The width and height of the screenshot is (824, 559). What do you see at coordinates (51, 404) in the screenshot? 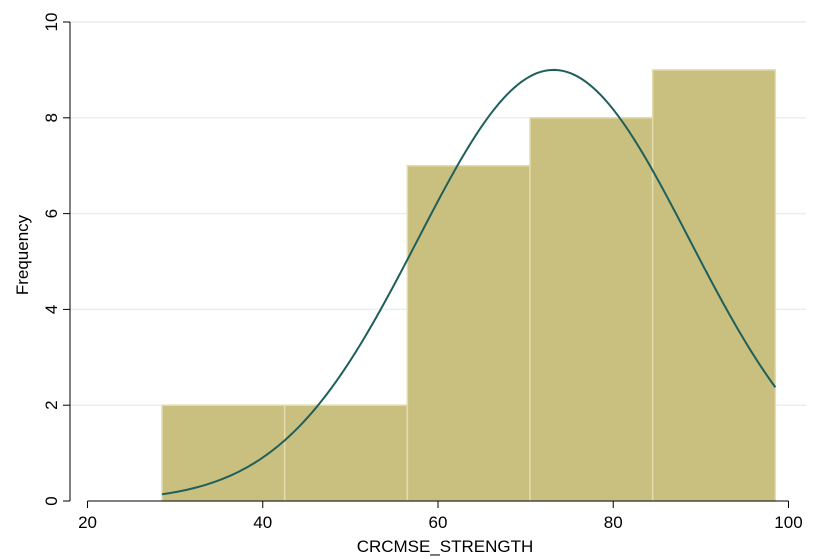
I see `y-tick-label-2: 2` at bounding box center [51, 404].